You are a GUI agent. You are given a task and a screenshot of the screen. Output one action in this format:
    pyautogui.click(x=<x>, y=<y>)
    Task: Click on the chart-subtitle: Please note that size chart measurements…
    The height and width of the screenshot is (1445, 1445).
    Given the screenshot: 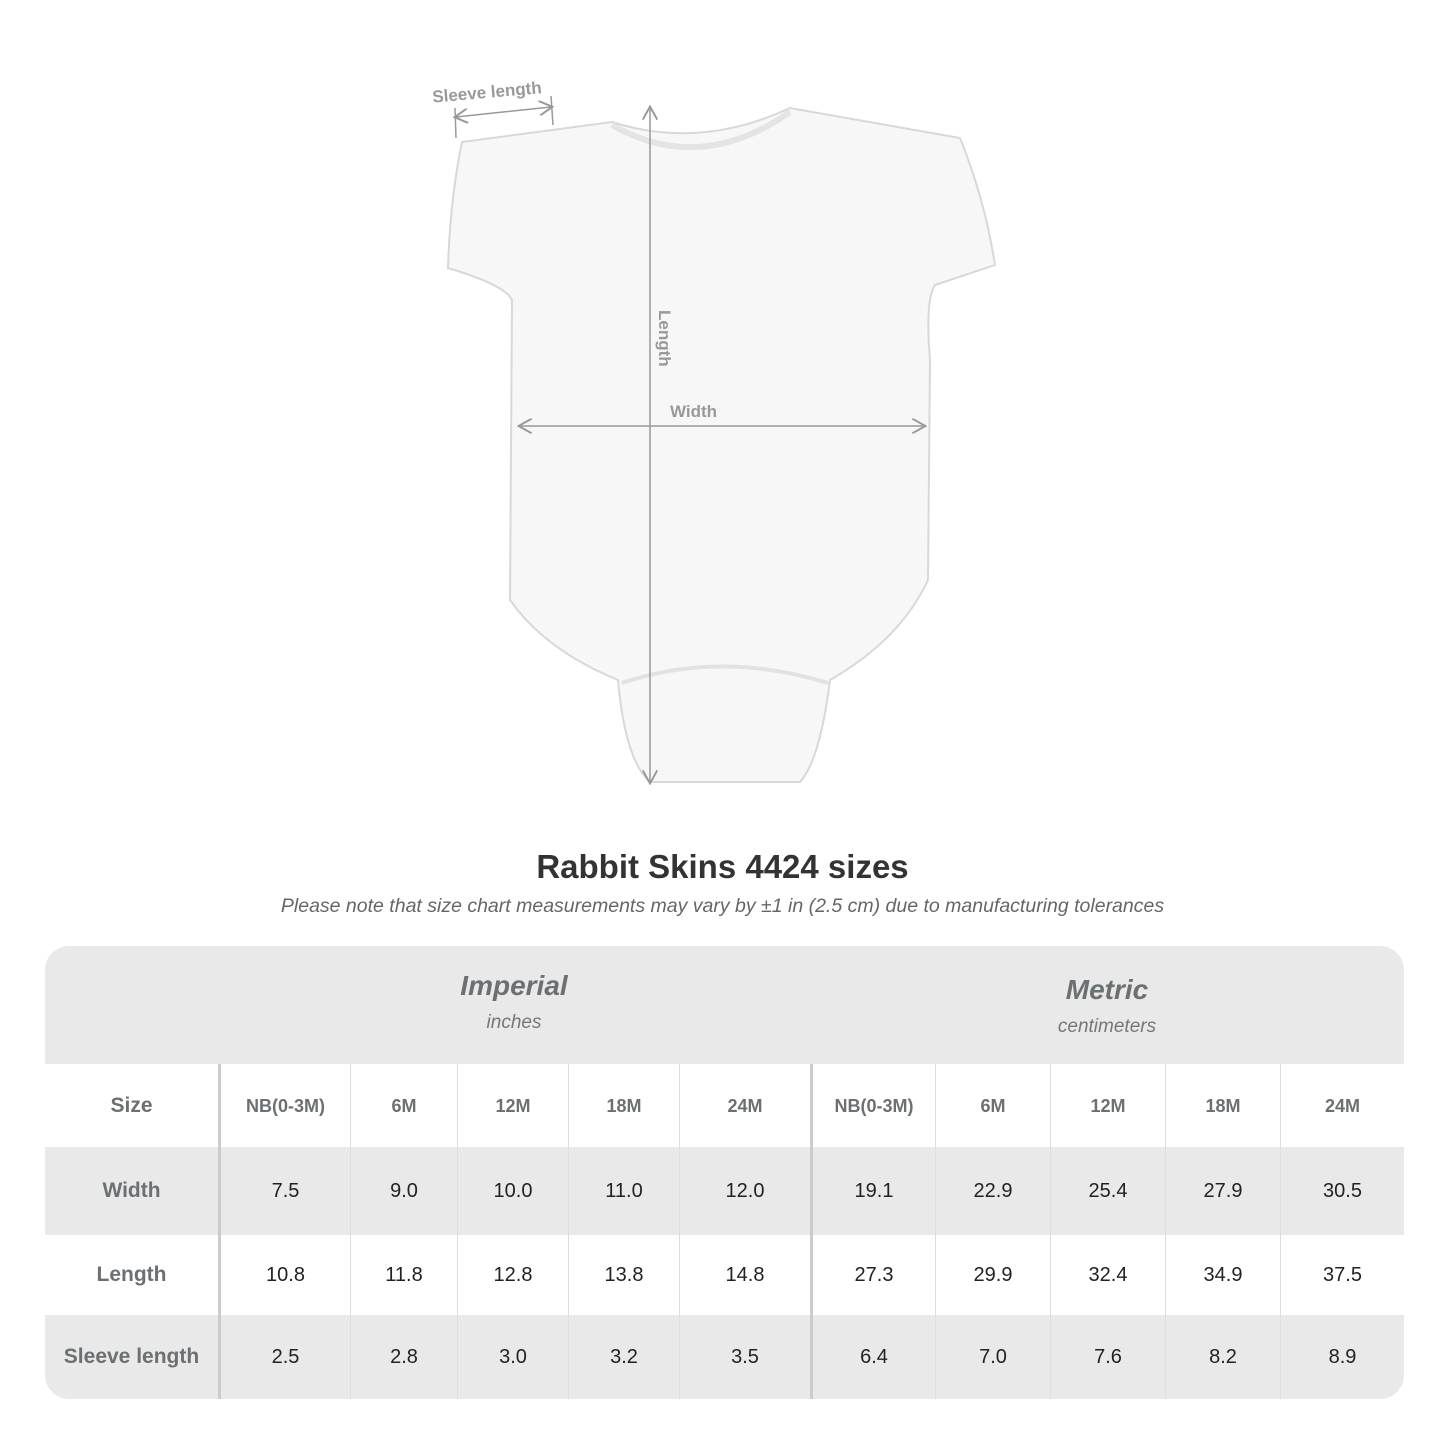 What is the action you would take?
    pyautogui.click(x=722, y=906)
    